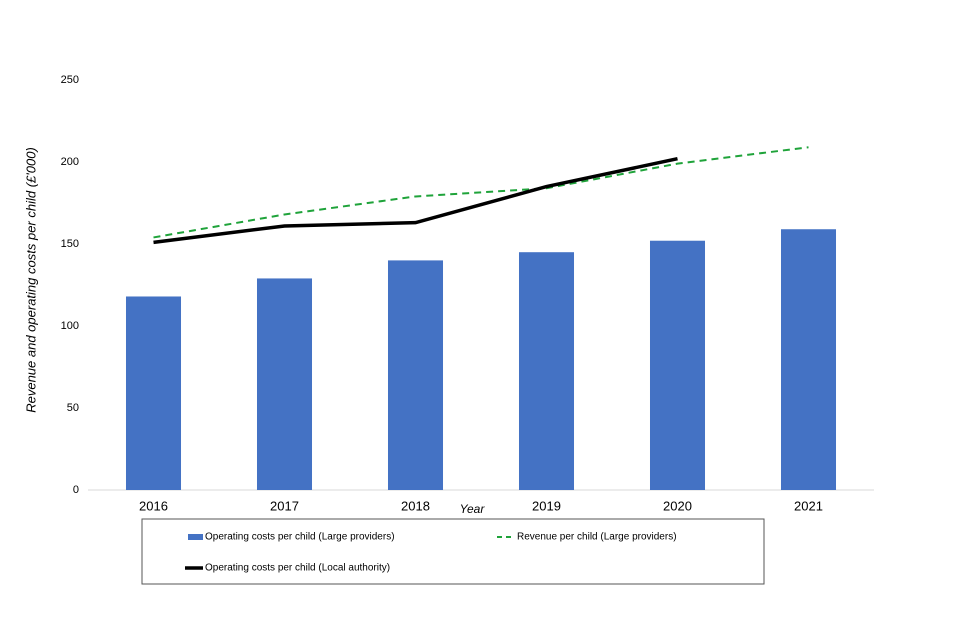  I want to click on y-tick-label: 150, so click(70, 244).